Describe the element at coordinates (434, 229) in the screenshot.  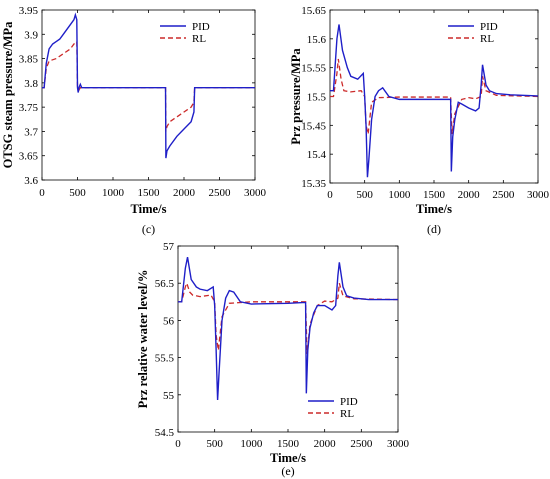
I see `panel-label: (d)` at that location.